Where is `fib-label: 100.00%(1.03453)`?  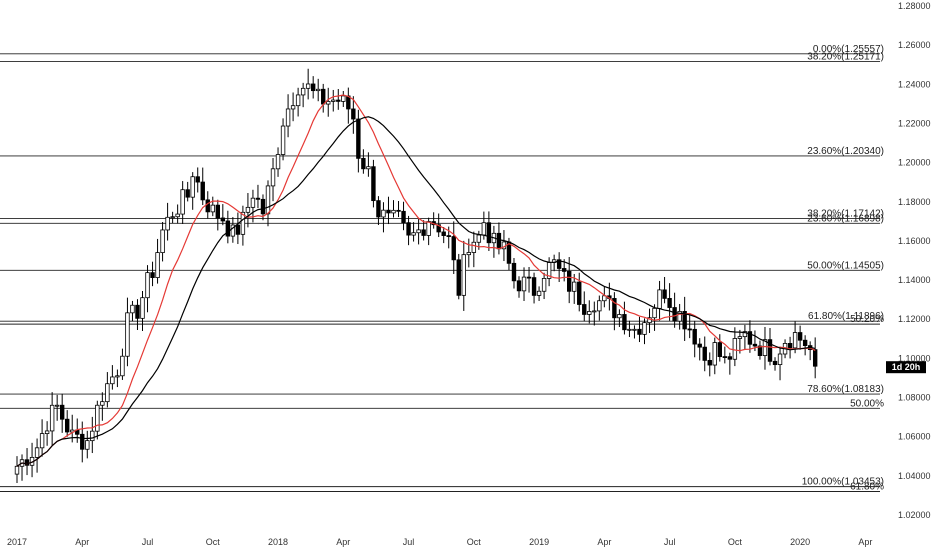
fib-label: 100.00%(1.03453) is located at coordinates (843, 482).